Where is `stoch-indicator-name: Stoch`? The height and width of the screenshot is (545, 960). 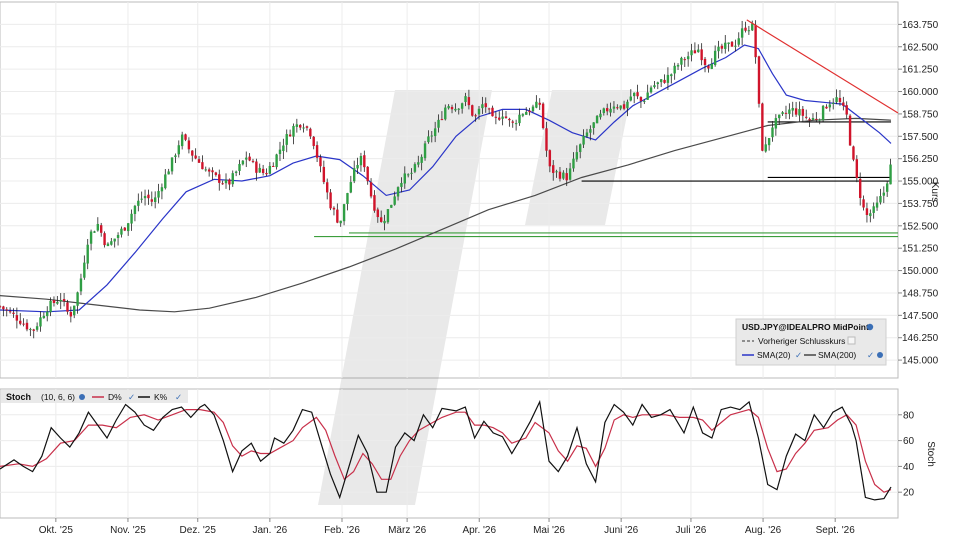 stoch-indicator-name: Stoch is located at coordinates (18, 397).